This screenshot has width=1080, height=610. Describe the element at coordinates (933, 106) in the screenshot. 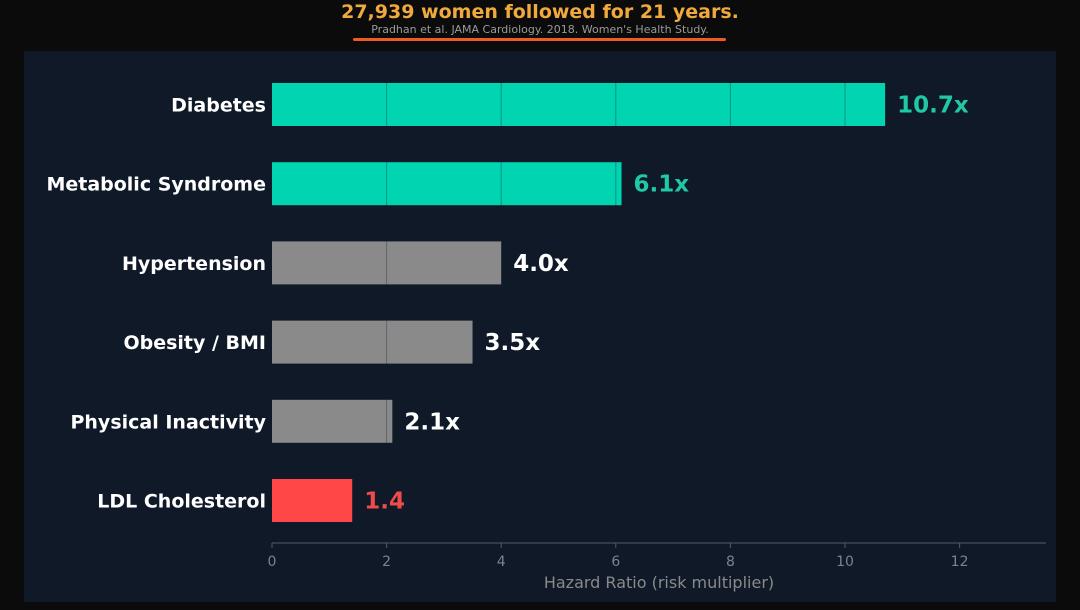

I see `data-label-diabetes: 10.7x` at that location.